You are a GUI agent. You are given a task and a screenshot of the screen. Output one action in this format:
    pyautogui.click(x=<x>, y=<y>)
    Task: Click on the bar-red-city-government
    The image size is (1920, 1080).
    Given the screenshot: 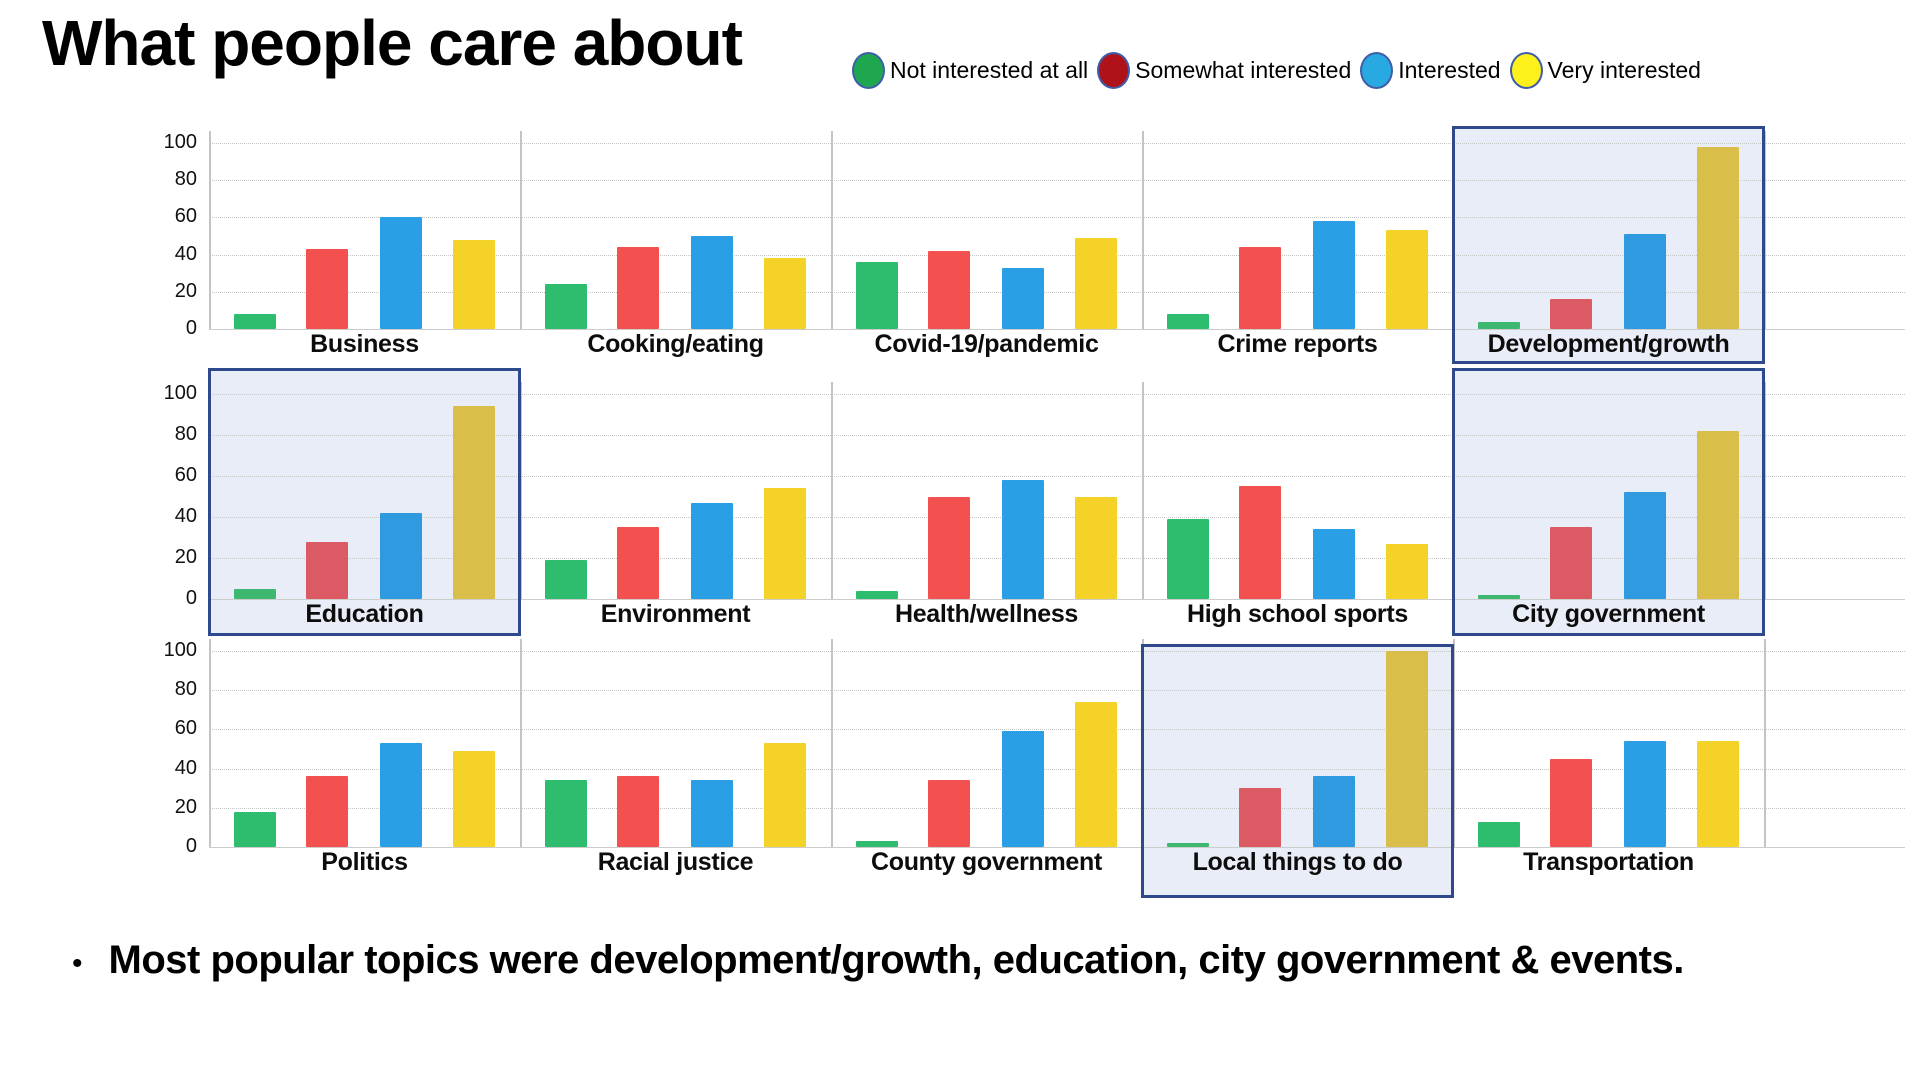 What is the action you would take?
    pyautogui.click(x=1571, y=563)
    